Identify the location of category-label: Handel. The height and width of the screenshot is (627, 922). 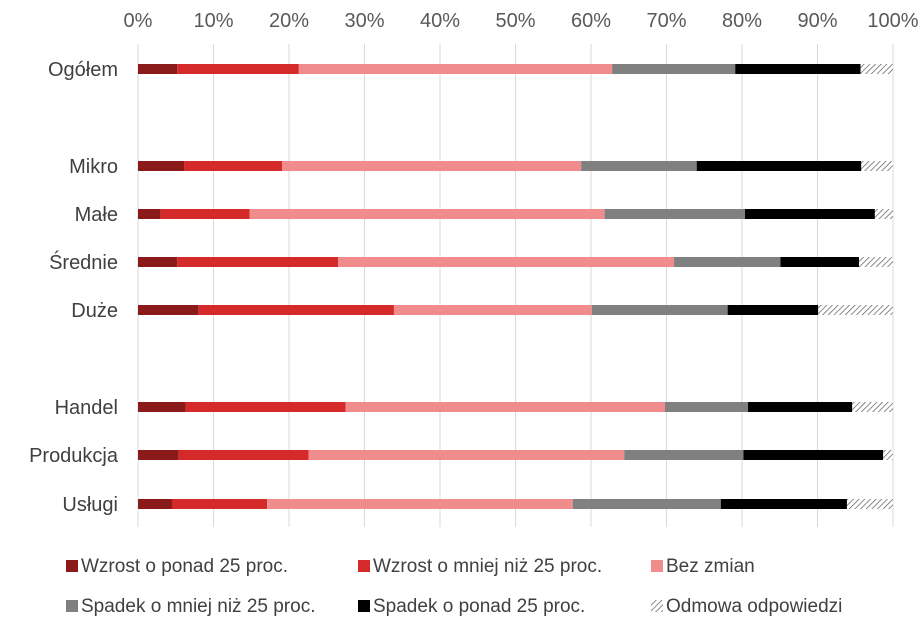
(86, 408).